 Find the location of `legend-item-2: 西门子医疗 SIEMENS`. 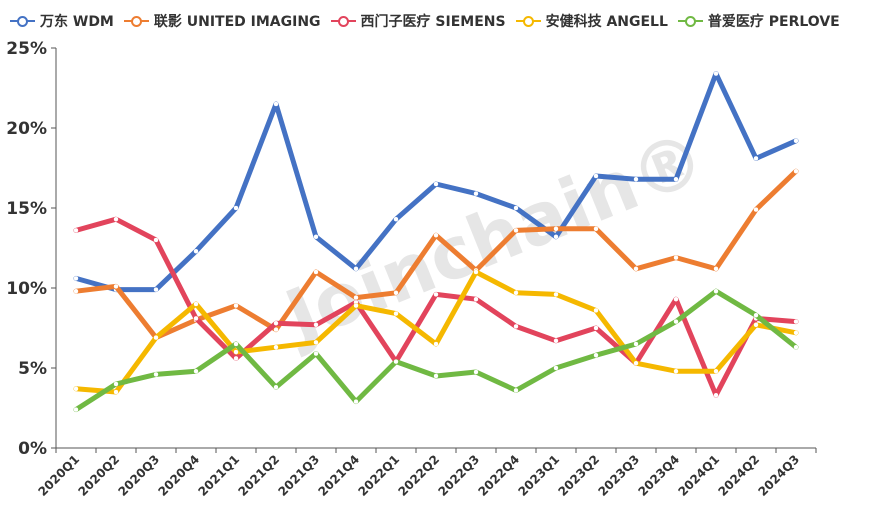

legend-item-2: 西门子医疗 SIEMENS is located at coordinates (418, 21).